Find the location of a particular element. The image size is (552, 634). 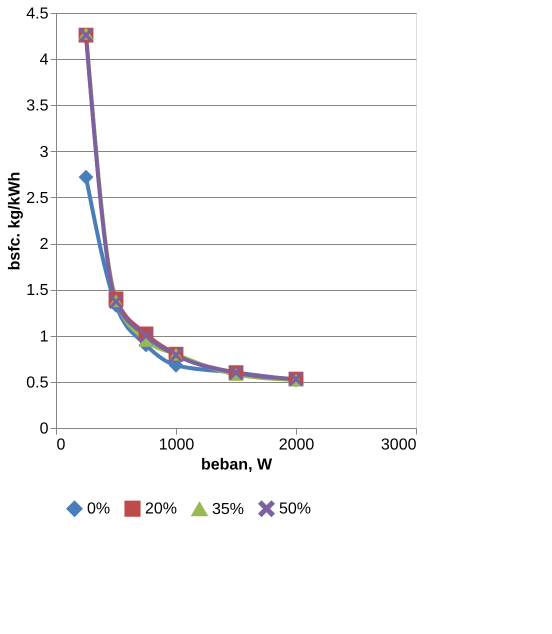

legend-label: 0% is located at coordinates (98, 509).